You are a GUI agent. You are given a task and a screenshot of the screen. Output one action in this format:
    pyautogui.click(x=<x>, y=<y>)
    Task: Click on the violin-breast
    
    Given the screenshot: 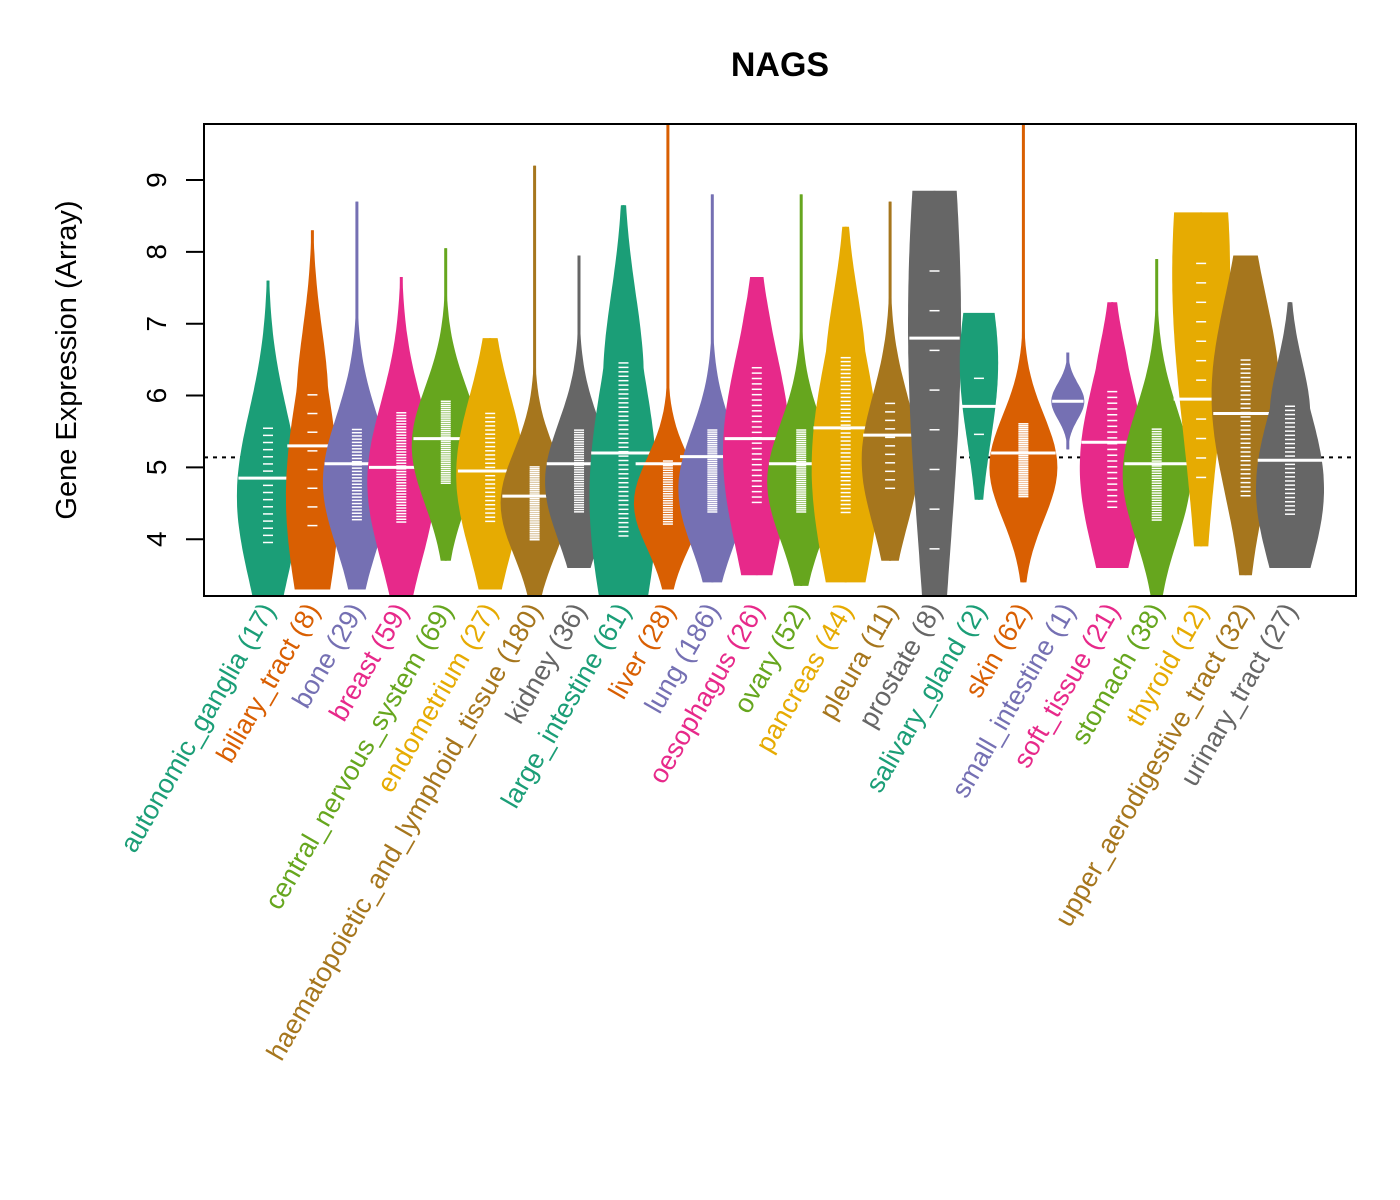 What is the action you would take?
    pyautogui.click(x=401, y=436)
    